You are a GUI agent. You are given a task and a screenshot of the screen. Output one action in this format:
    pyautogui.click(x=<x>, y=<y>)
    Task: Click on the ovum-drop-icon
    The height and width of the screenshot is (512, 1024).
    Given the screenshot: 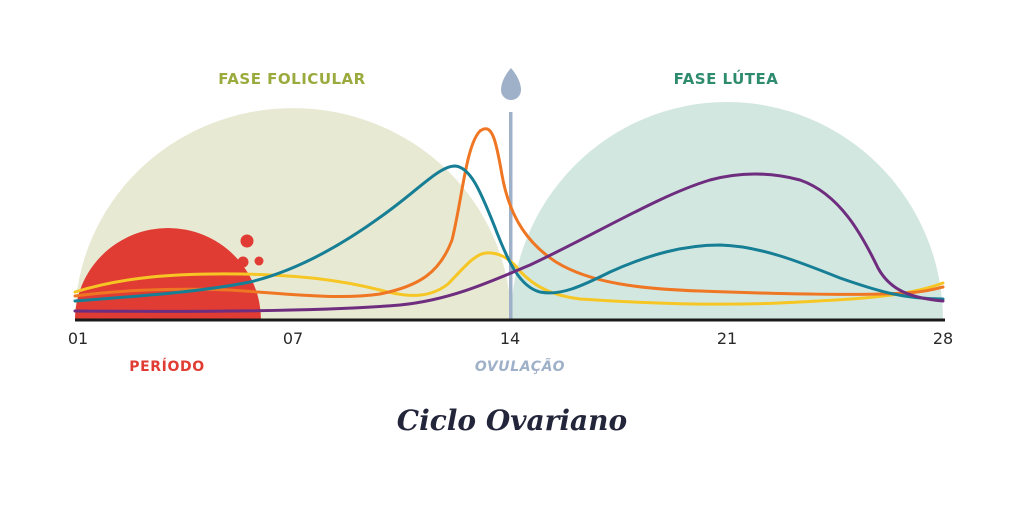 What is the action you would take?
    pyautogui.click(x=511, y=84)
    